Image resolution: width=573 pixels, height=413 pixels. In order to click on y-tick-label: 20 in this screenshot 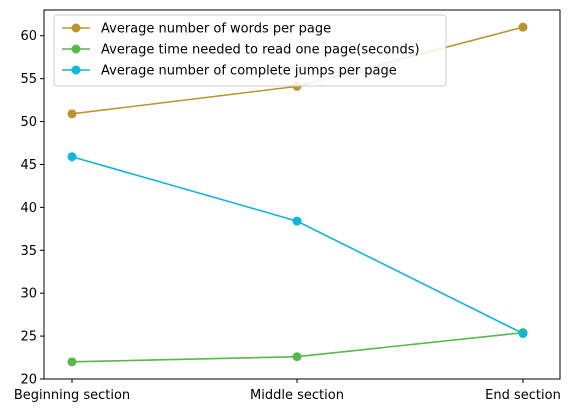, I will do `click(28, 380)`.